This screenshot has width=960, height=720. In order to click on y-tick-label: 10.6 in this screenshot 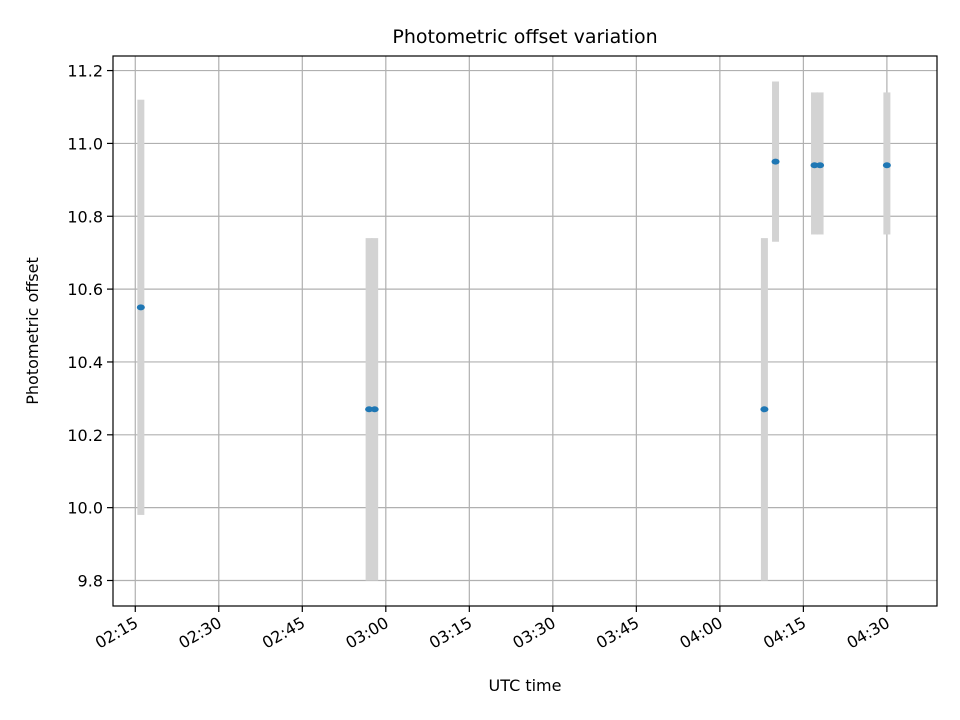, I will do `click(85, 289)`.